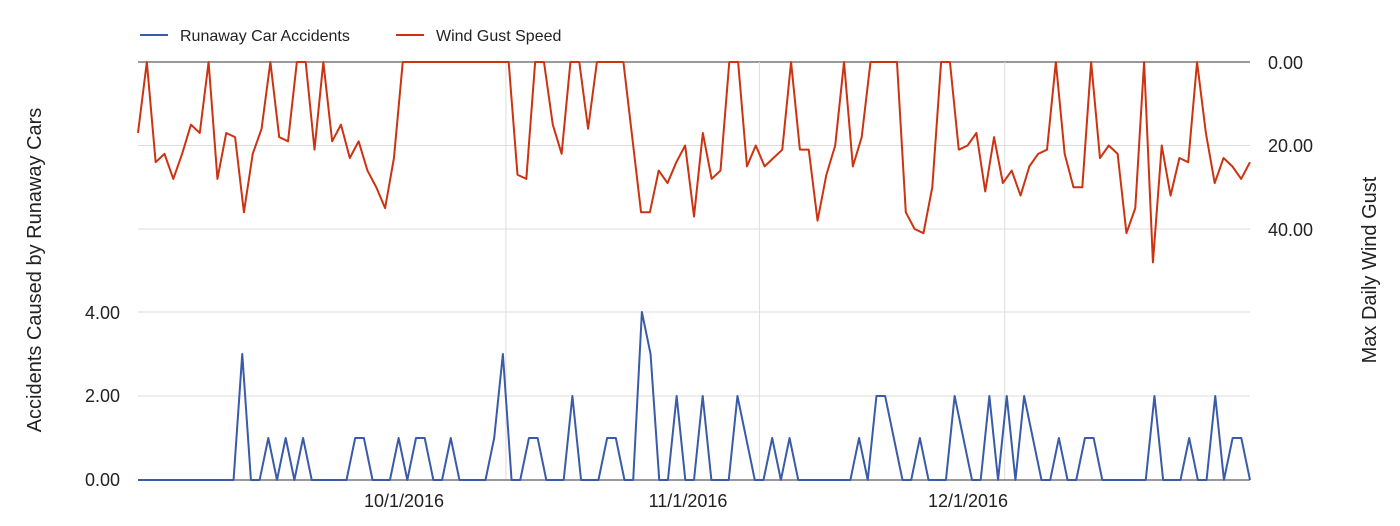  I want to click on right-axis-ticks: 0.00 20.00 40.00, so click(1290, 146).